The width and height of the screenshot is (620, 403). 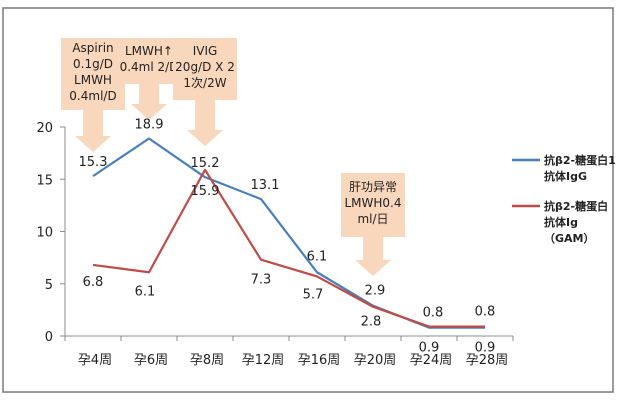 I want to click on legend-label: 抗体Ig, so click(x=561, y=222).